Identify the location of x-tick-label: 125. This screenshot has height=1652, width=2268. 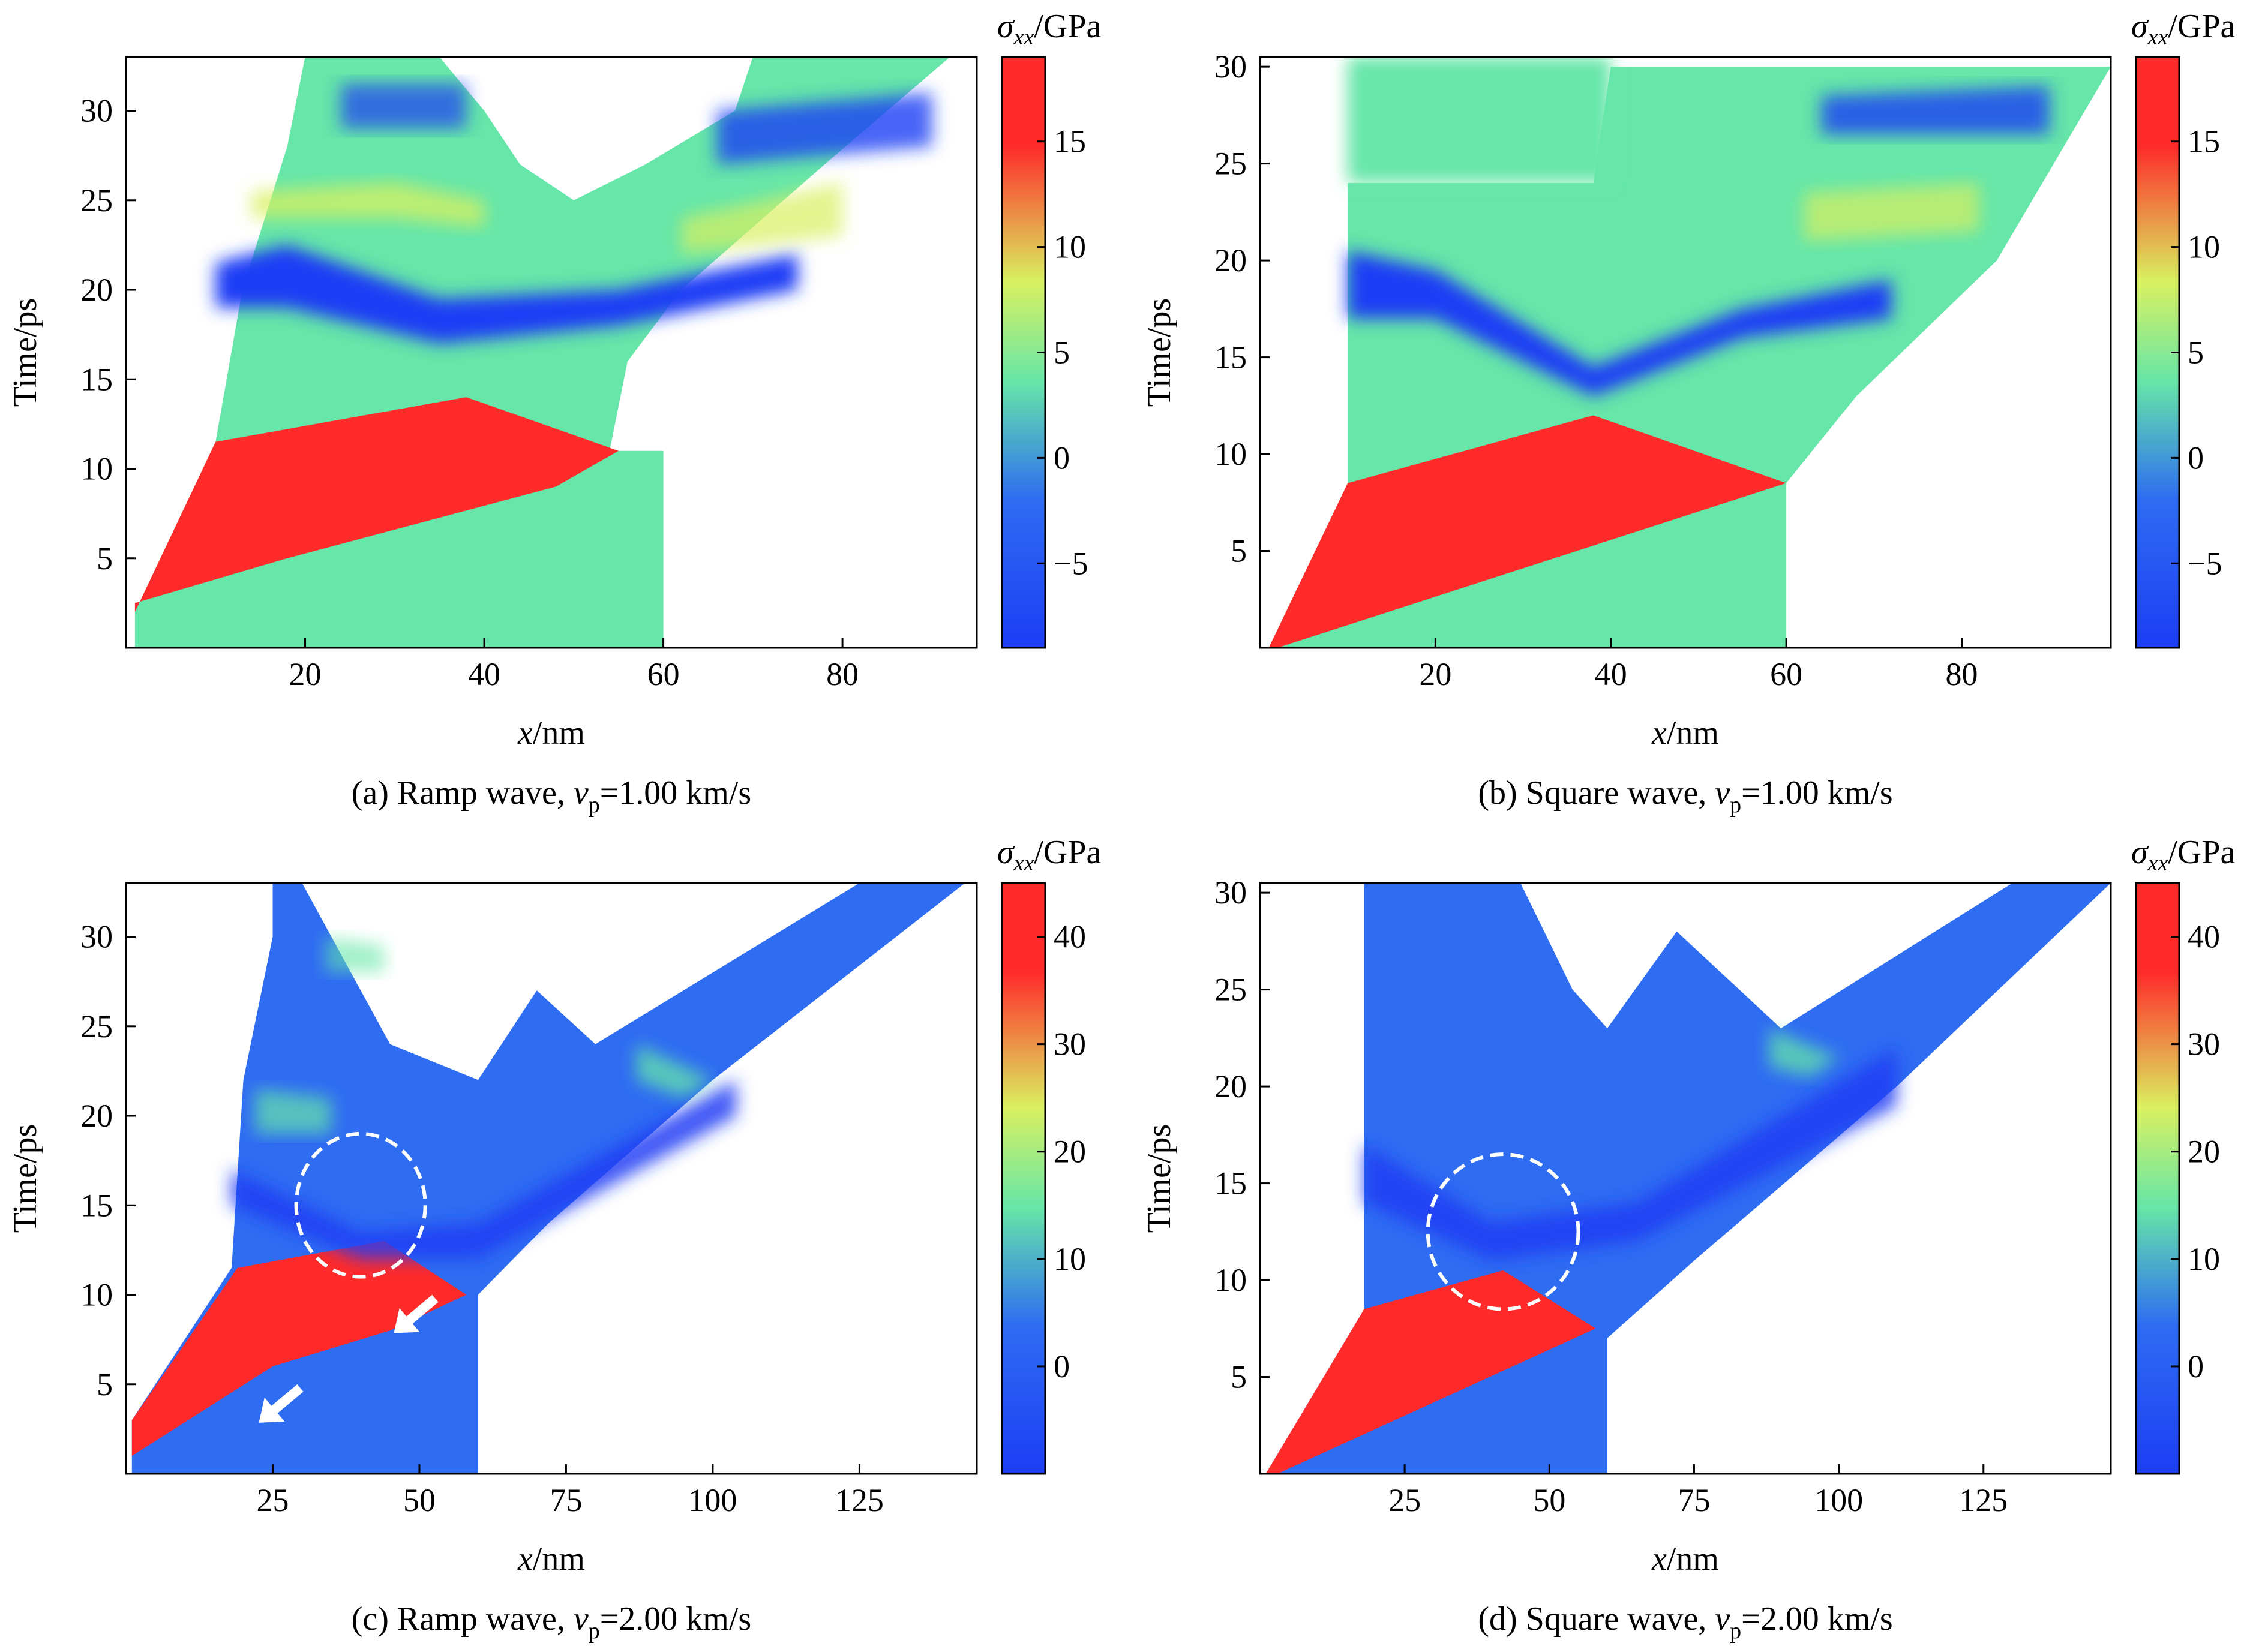
(859, 1500).